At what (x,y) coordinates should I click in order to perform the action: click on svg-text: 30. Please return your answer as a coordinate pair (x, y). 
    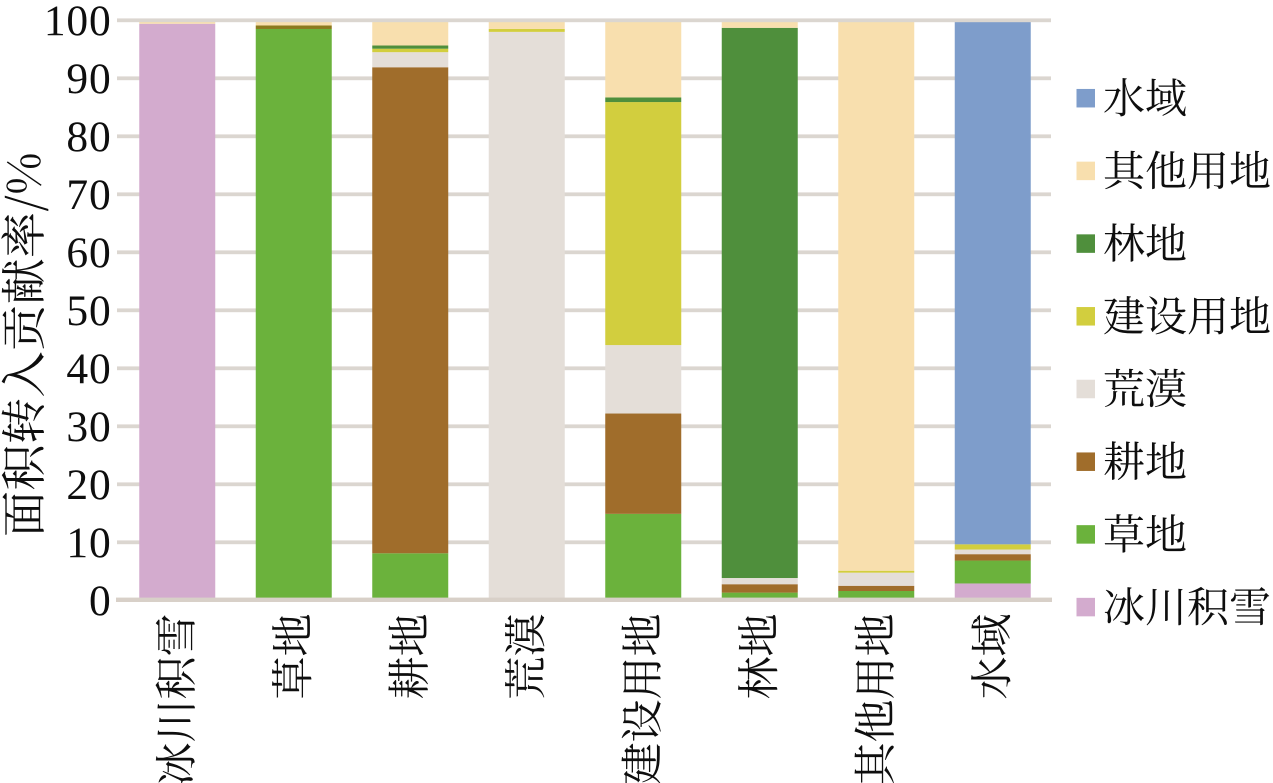
    Looking at the image, I should click on (88, 427).